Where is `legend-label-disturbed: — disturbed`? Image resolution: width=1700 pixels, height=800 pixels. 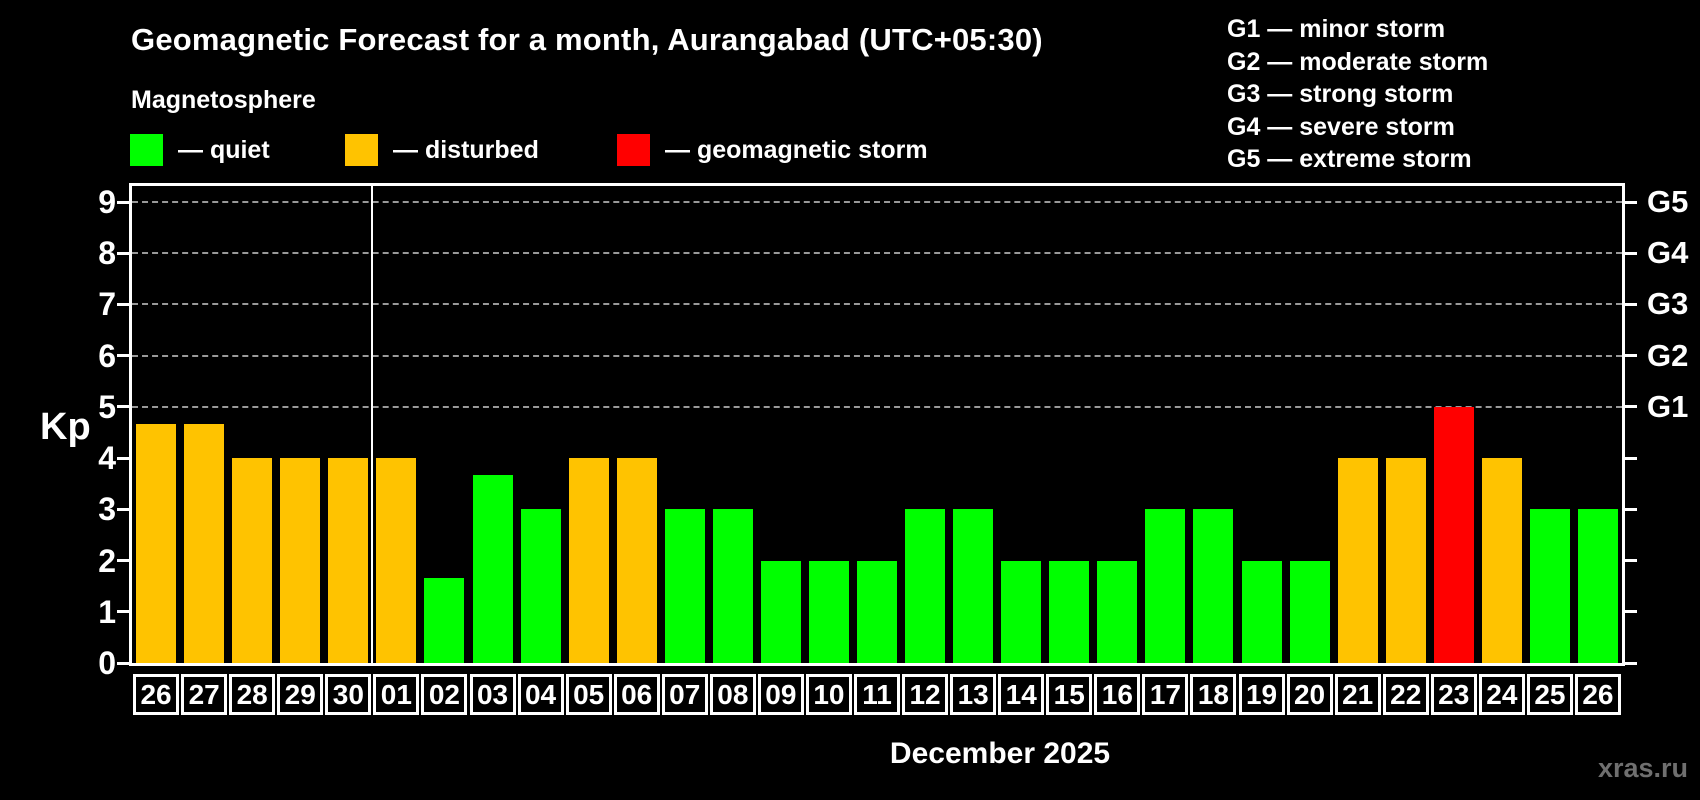
legend-label-disturbed: — disturbed is located at coordinates (466, 149).